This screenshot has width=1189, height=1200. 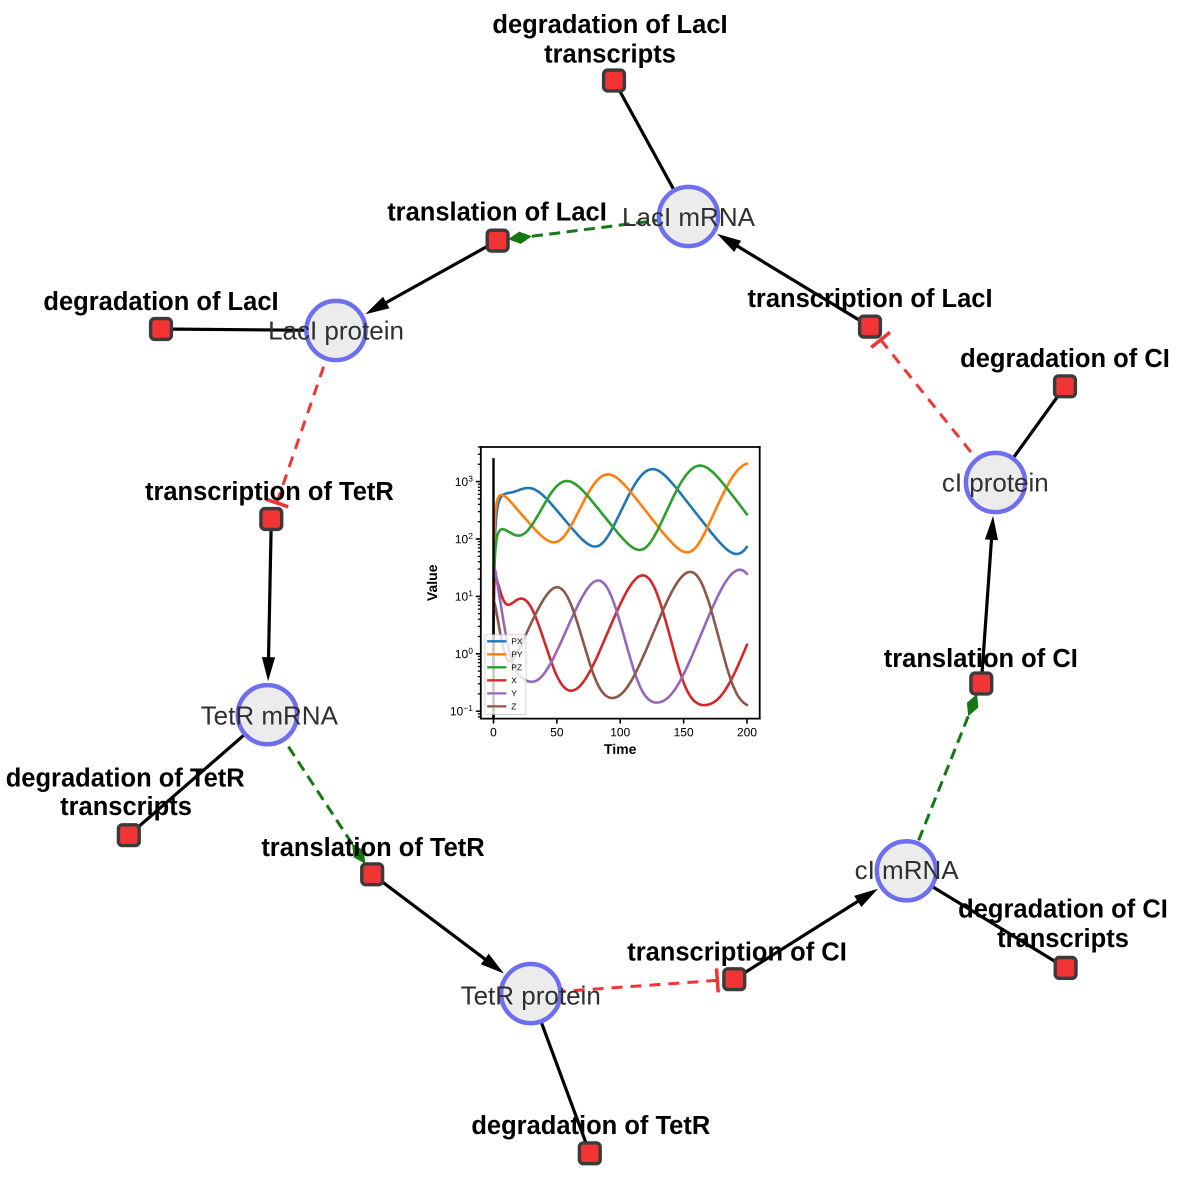 I want to click on svg-text: translation of TetR, so click(x=372, y=848).